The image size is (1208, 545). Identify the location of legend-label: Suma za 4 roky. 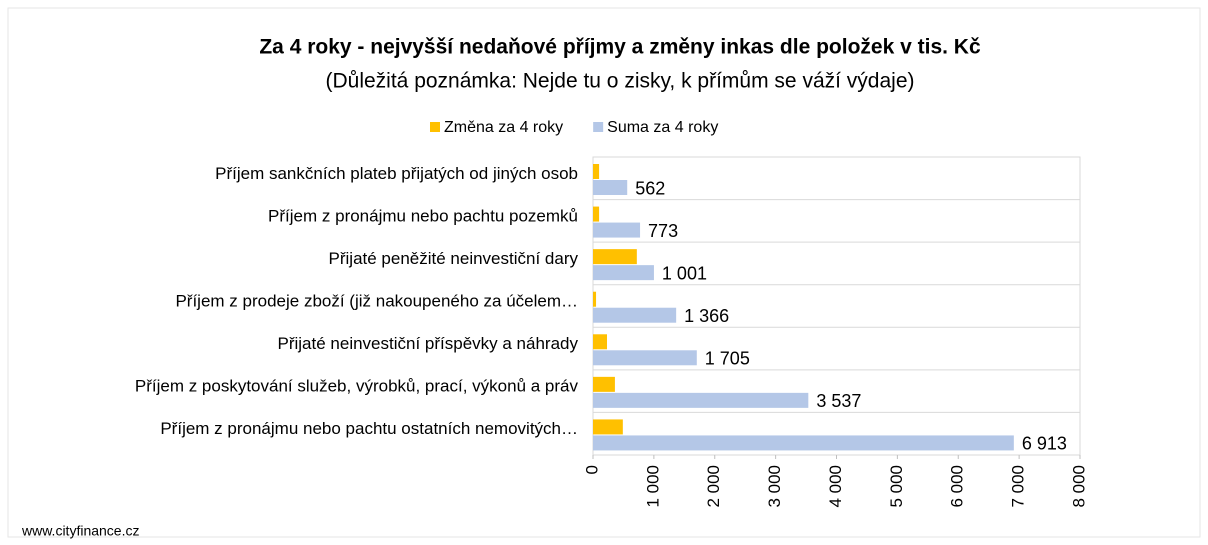
(662, 127).